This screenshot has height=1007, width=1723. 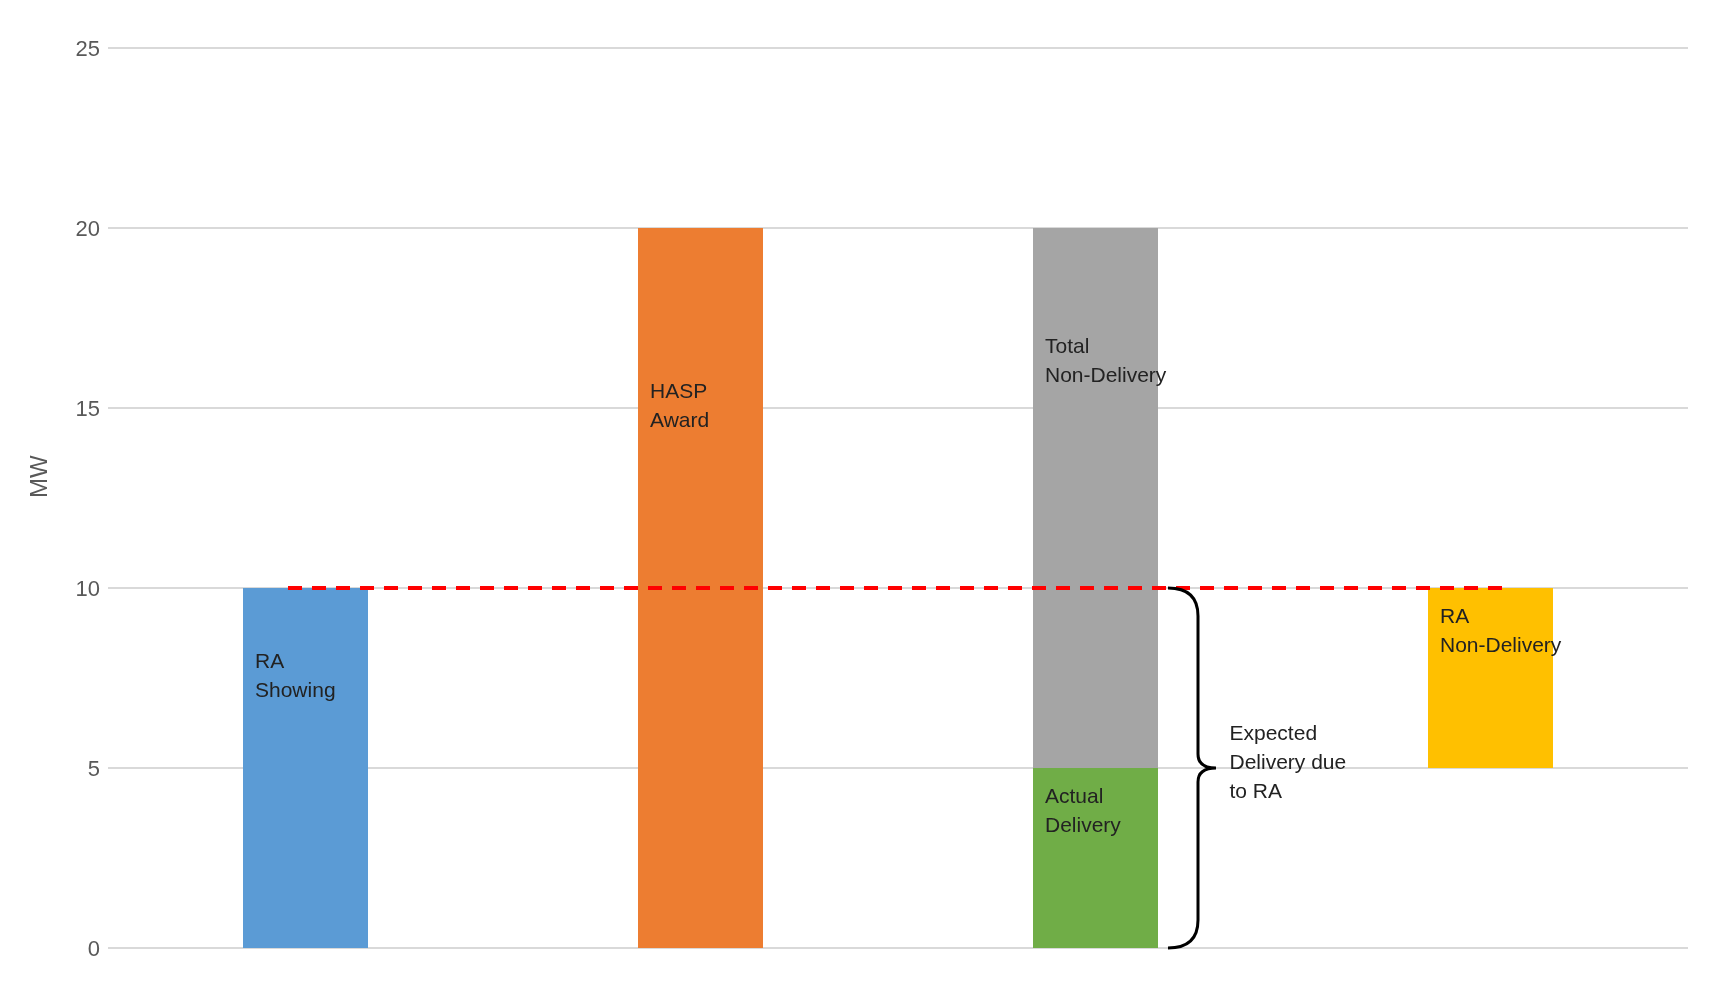 What do you see at coordinates (87, 588) in the screenshot?
I see `y-tick-label: 10` at bounding box center [87, 588].